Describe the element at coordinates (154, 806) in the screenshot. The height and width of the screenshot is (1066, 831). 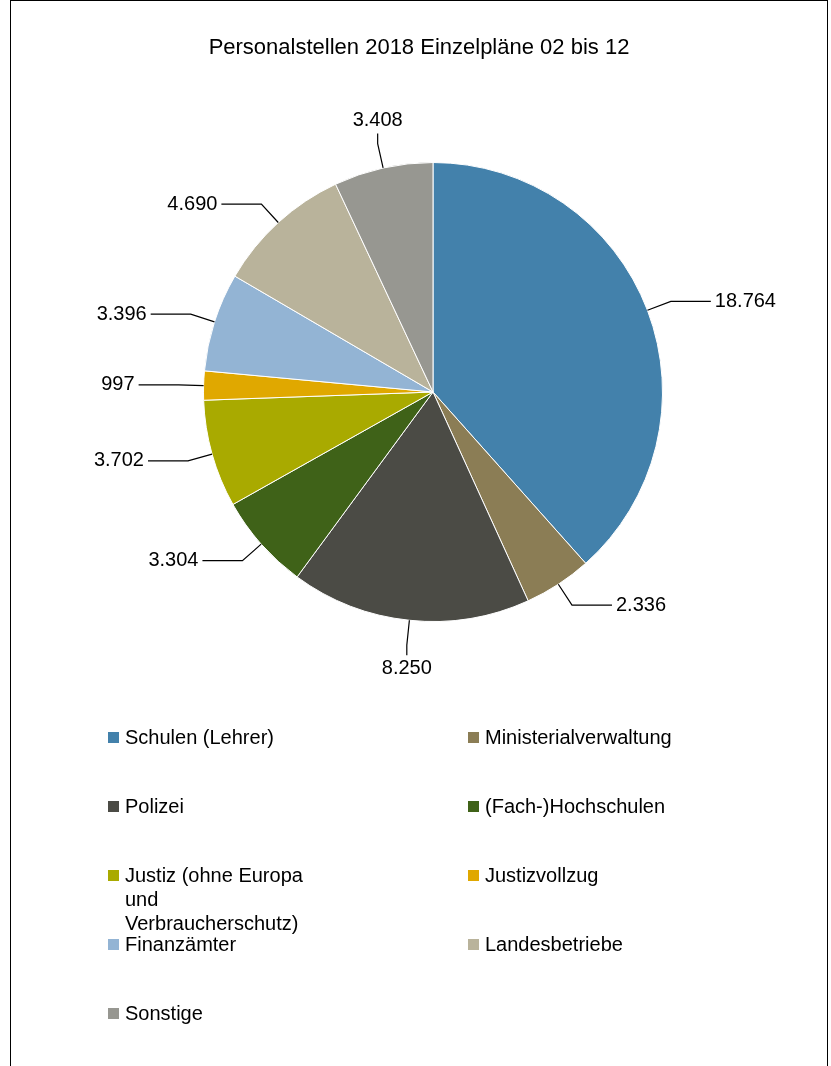
I see `legend-label: Polizei` at that location.